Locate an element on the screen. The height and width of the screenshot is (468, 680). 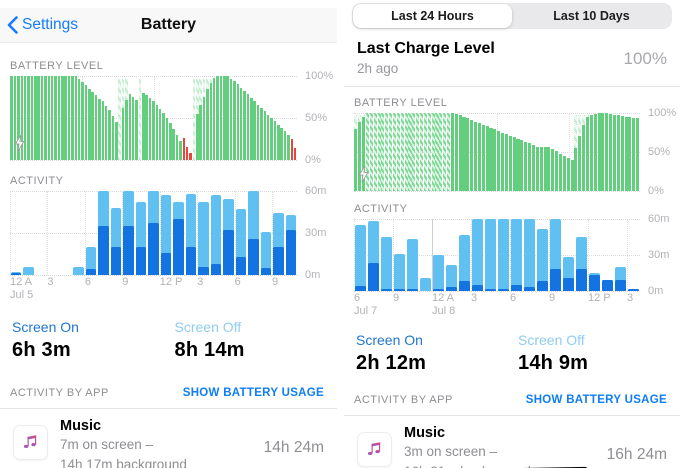
app-usage-info: Music 7m on screen – 14h 17m background is located at coordinates (162, 443).